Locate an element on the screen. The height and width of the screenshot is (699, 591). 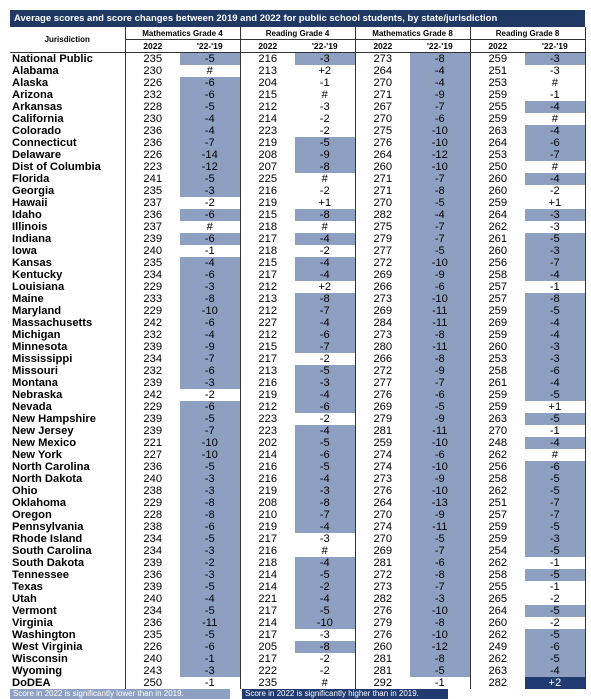
jurisdiction-name: Arizona is located at coordinates (68, 95).